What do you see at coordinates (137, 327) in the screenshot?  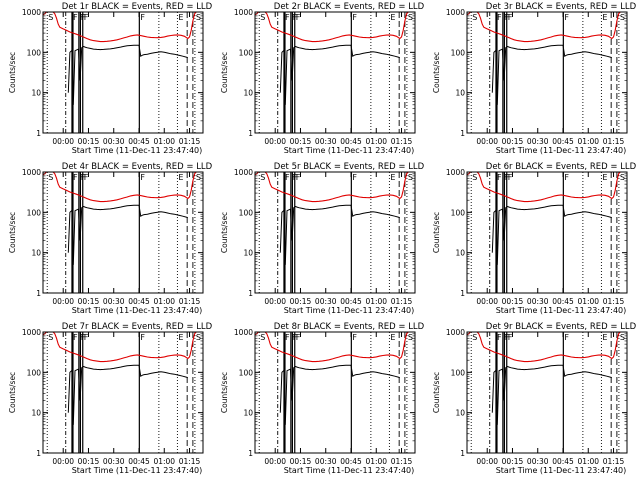 I see `panel-title: Det 7r BLACK = Events, RED = LLD` at bounding box center [137, 327].